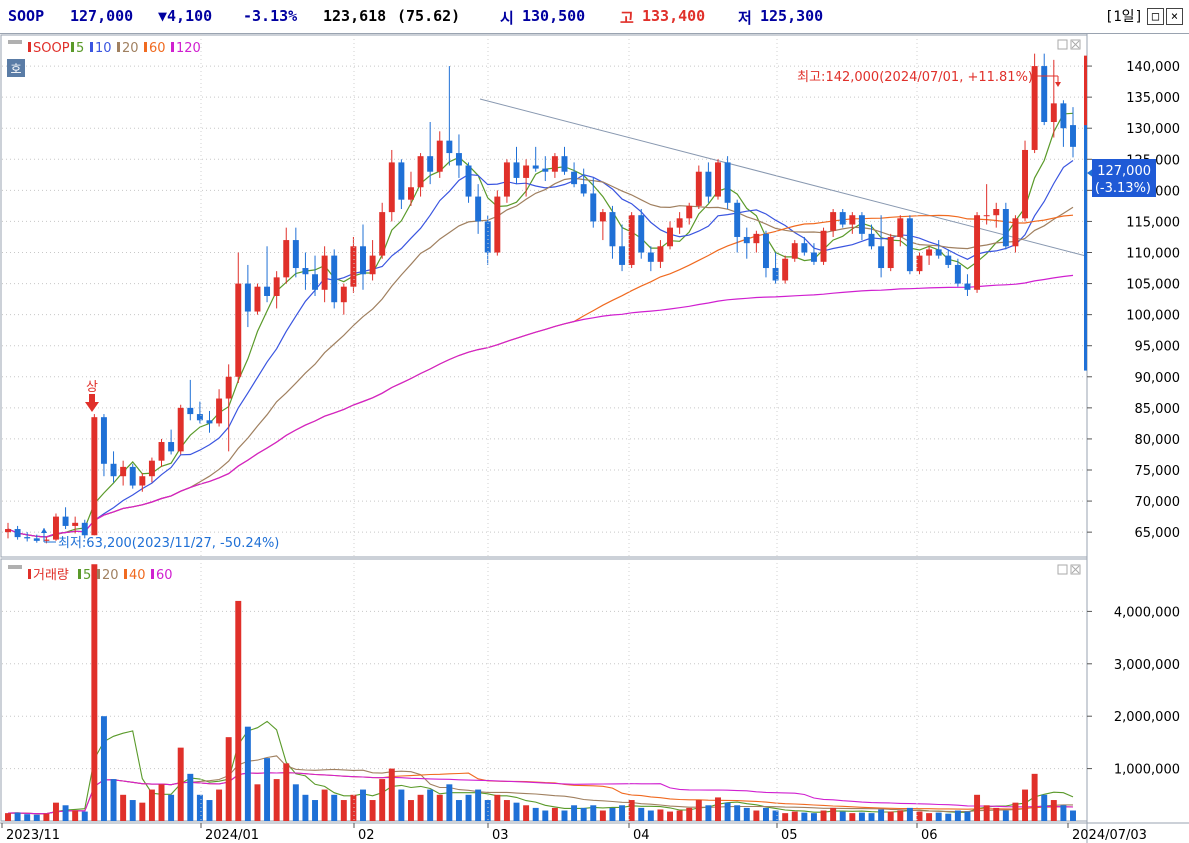 This screenshot has height=843, width=1189. Describe the element at coordinates (540, 767) in the screenshot. I see `volume-moving-averages` at that location.